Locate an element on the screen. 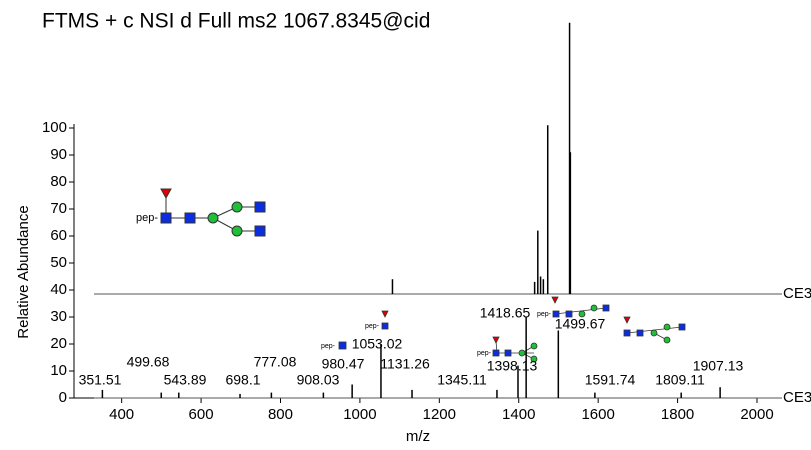  glycan-small is located at coordinates (512, 329).